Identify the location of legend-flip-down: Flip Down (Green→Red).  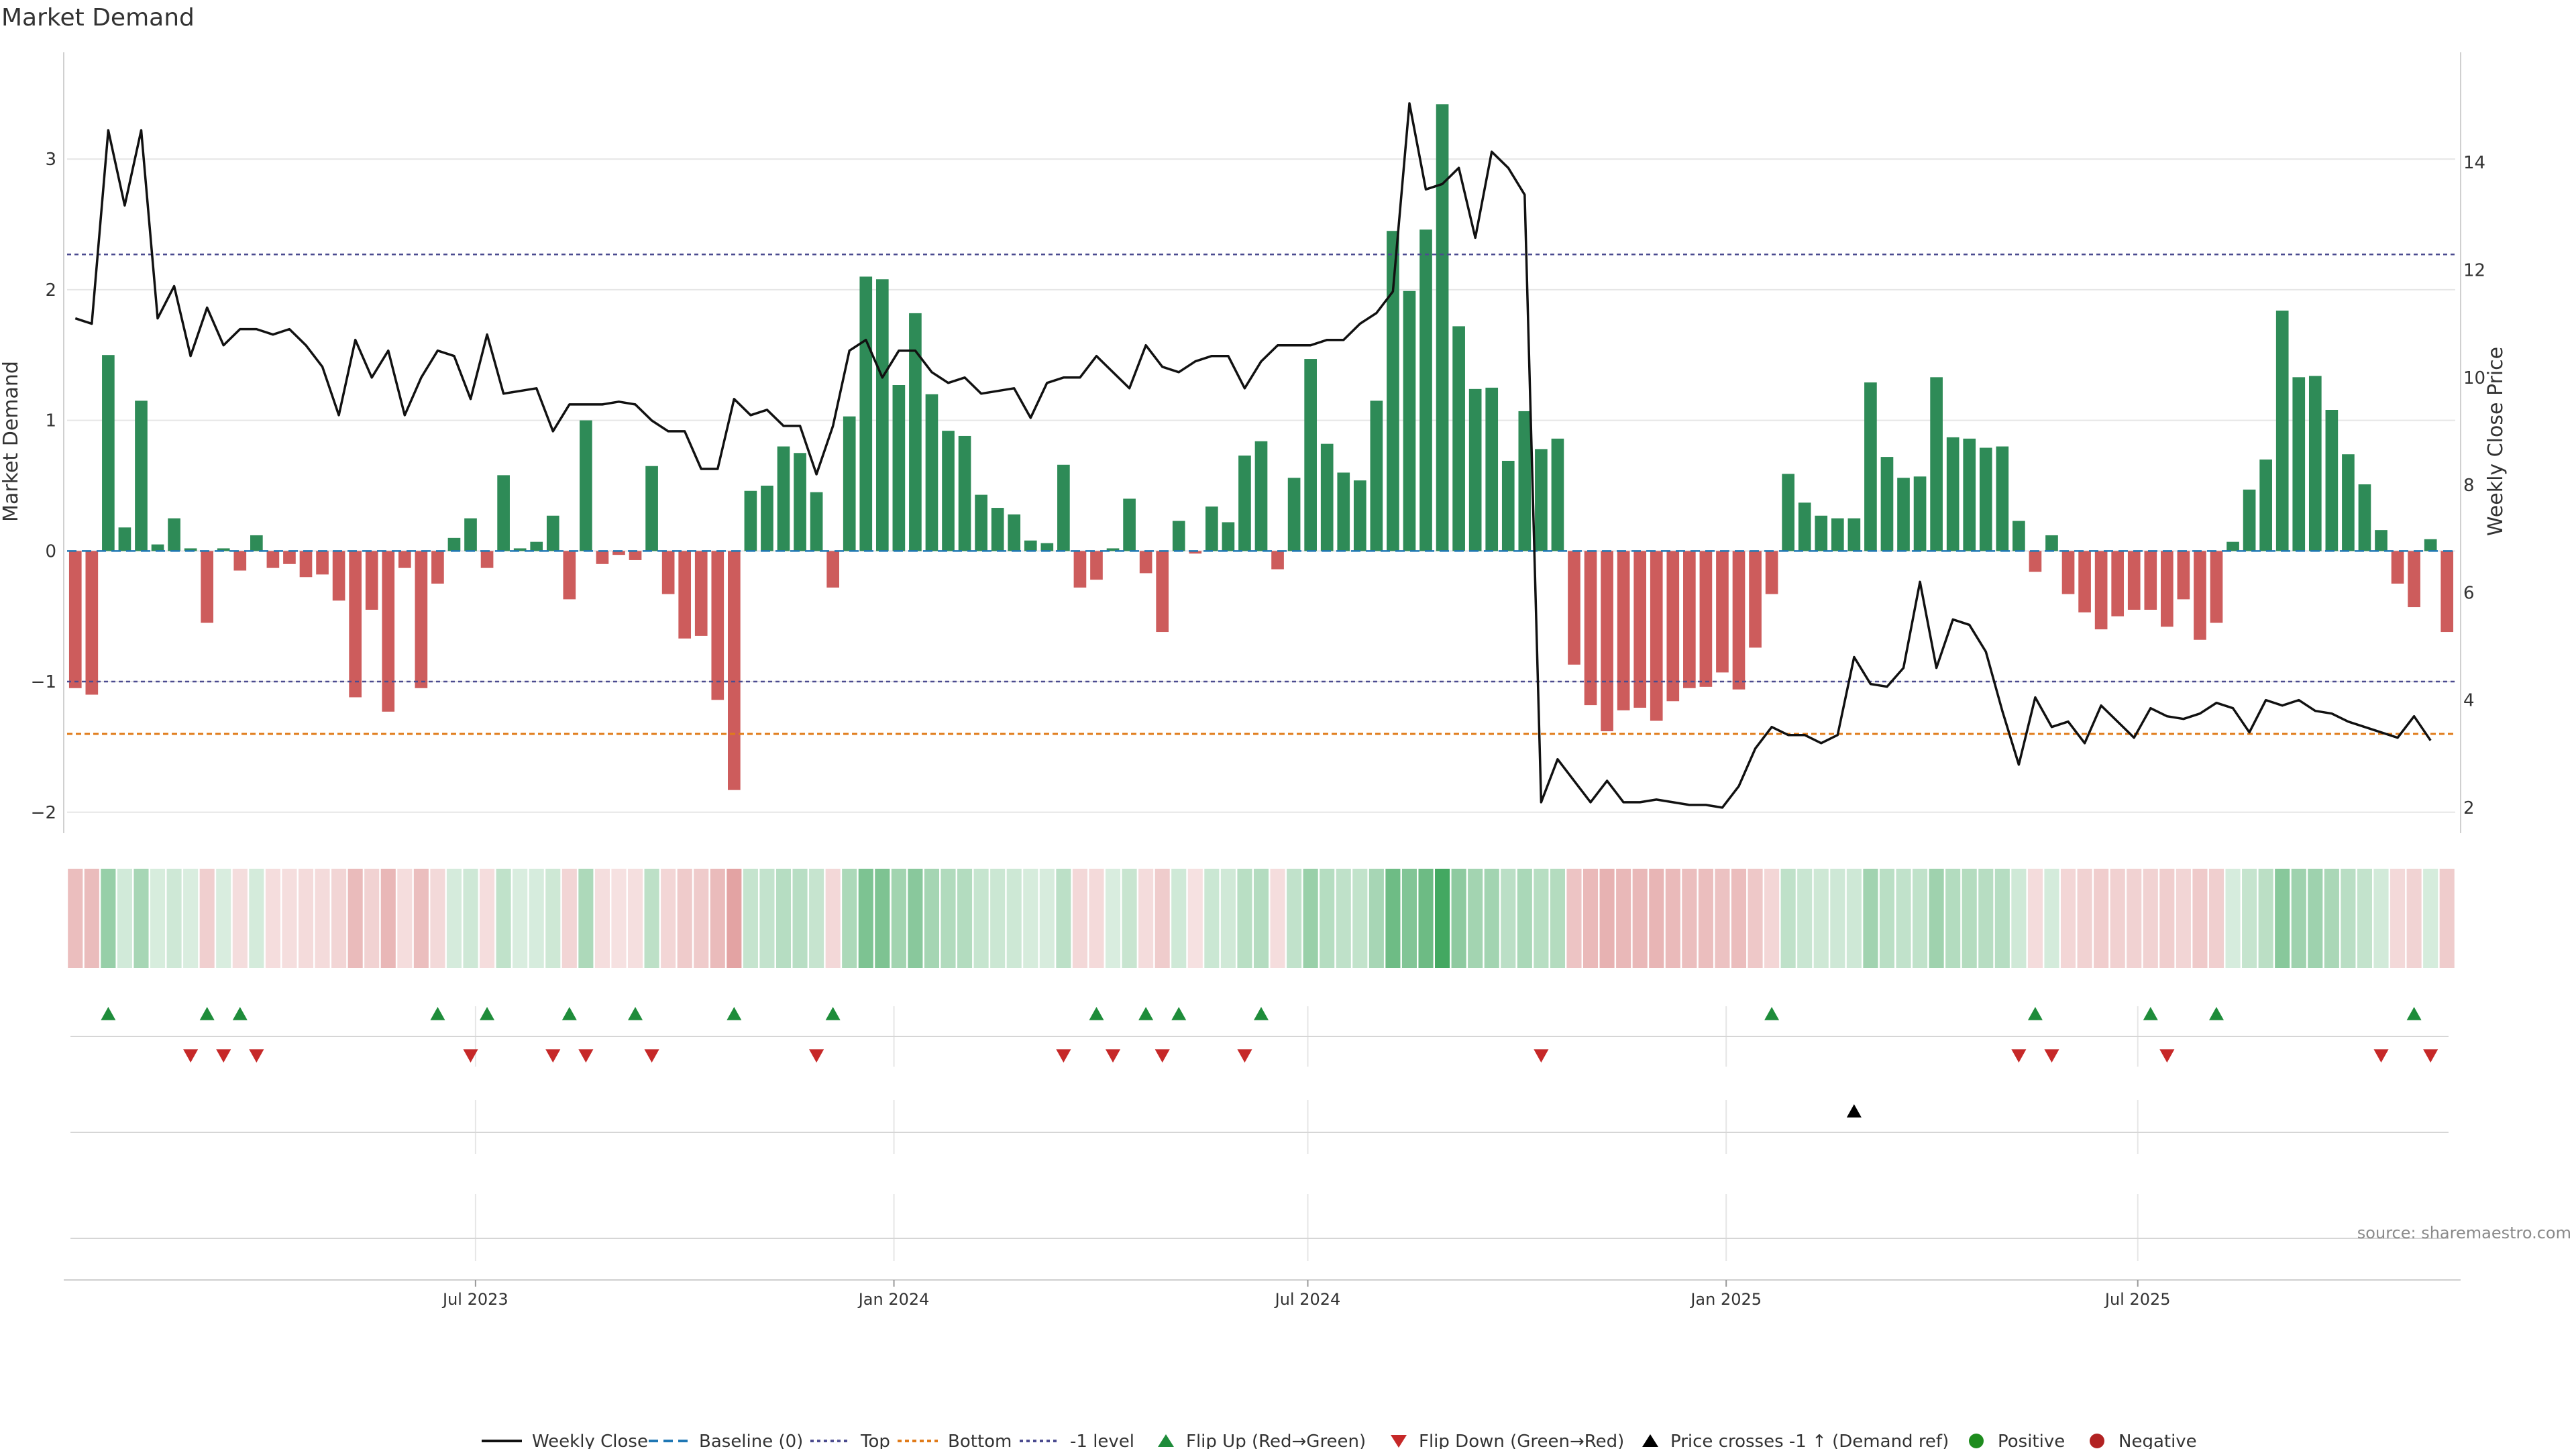
(1507, 1440).